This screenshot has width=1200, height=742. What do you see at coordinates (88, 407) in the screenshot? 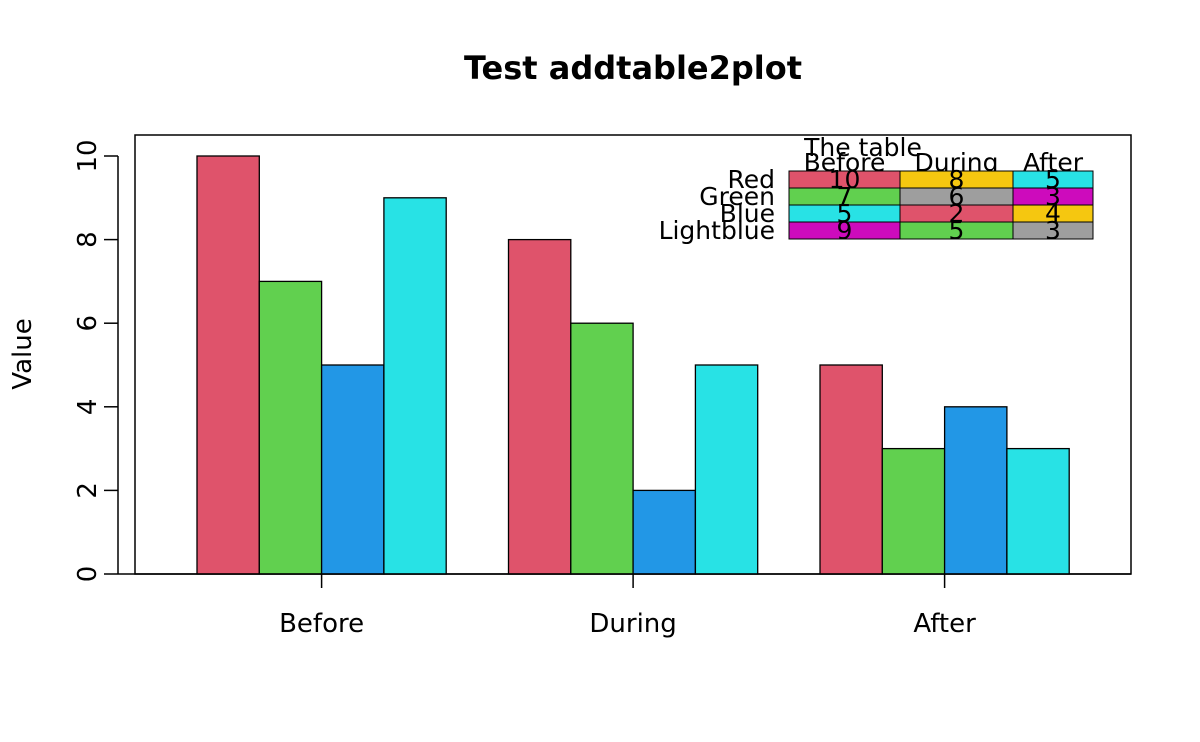
I see `y-tick-label: 4` at bounding box center [88, 407].